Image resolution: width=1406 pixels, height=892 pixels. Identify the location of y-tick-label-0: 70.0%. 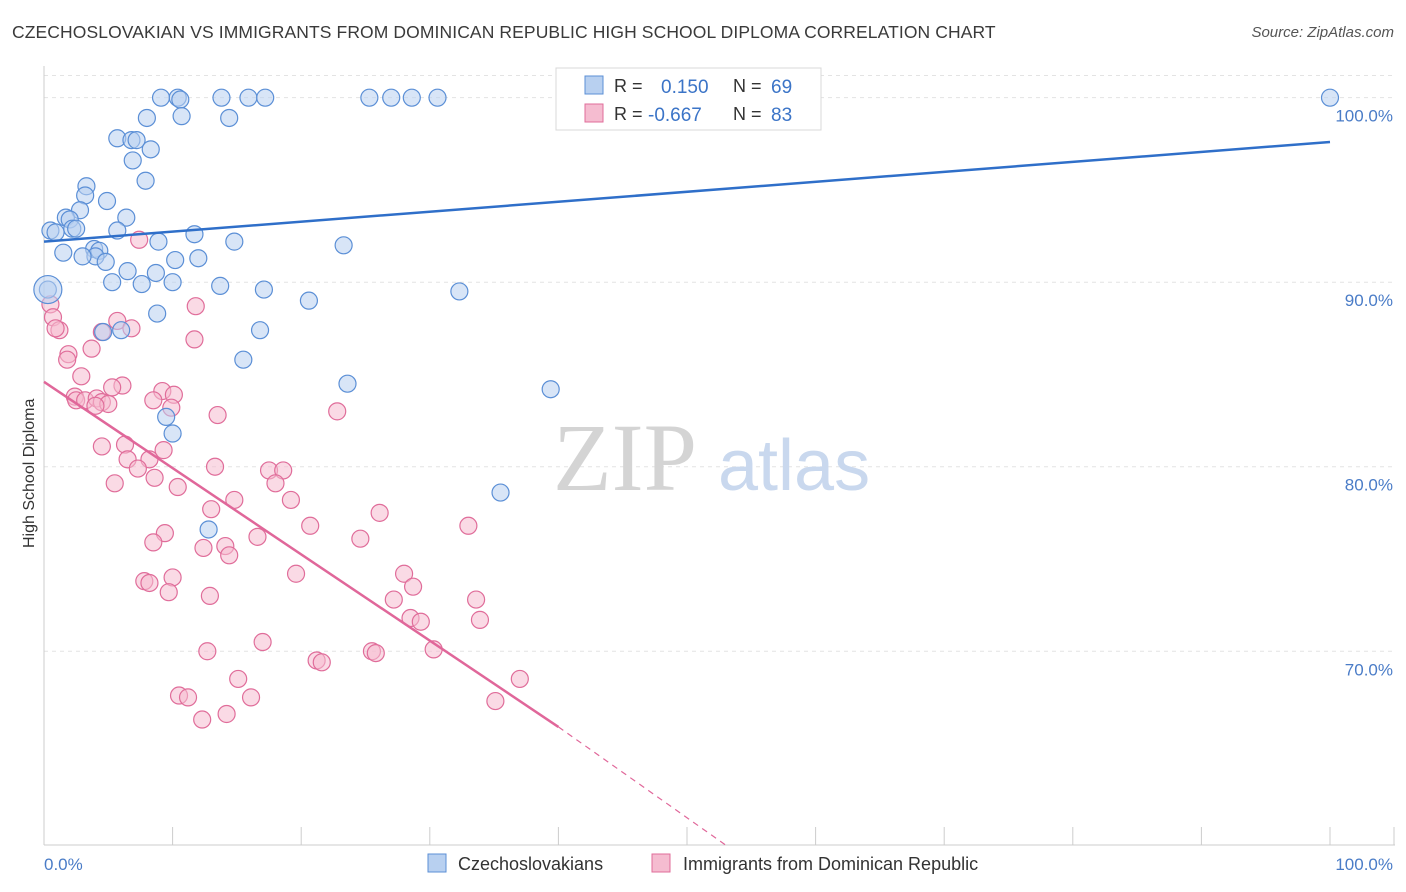
(1369, 669).